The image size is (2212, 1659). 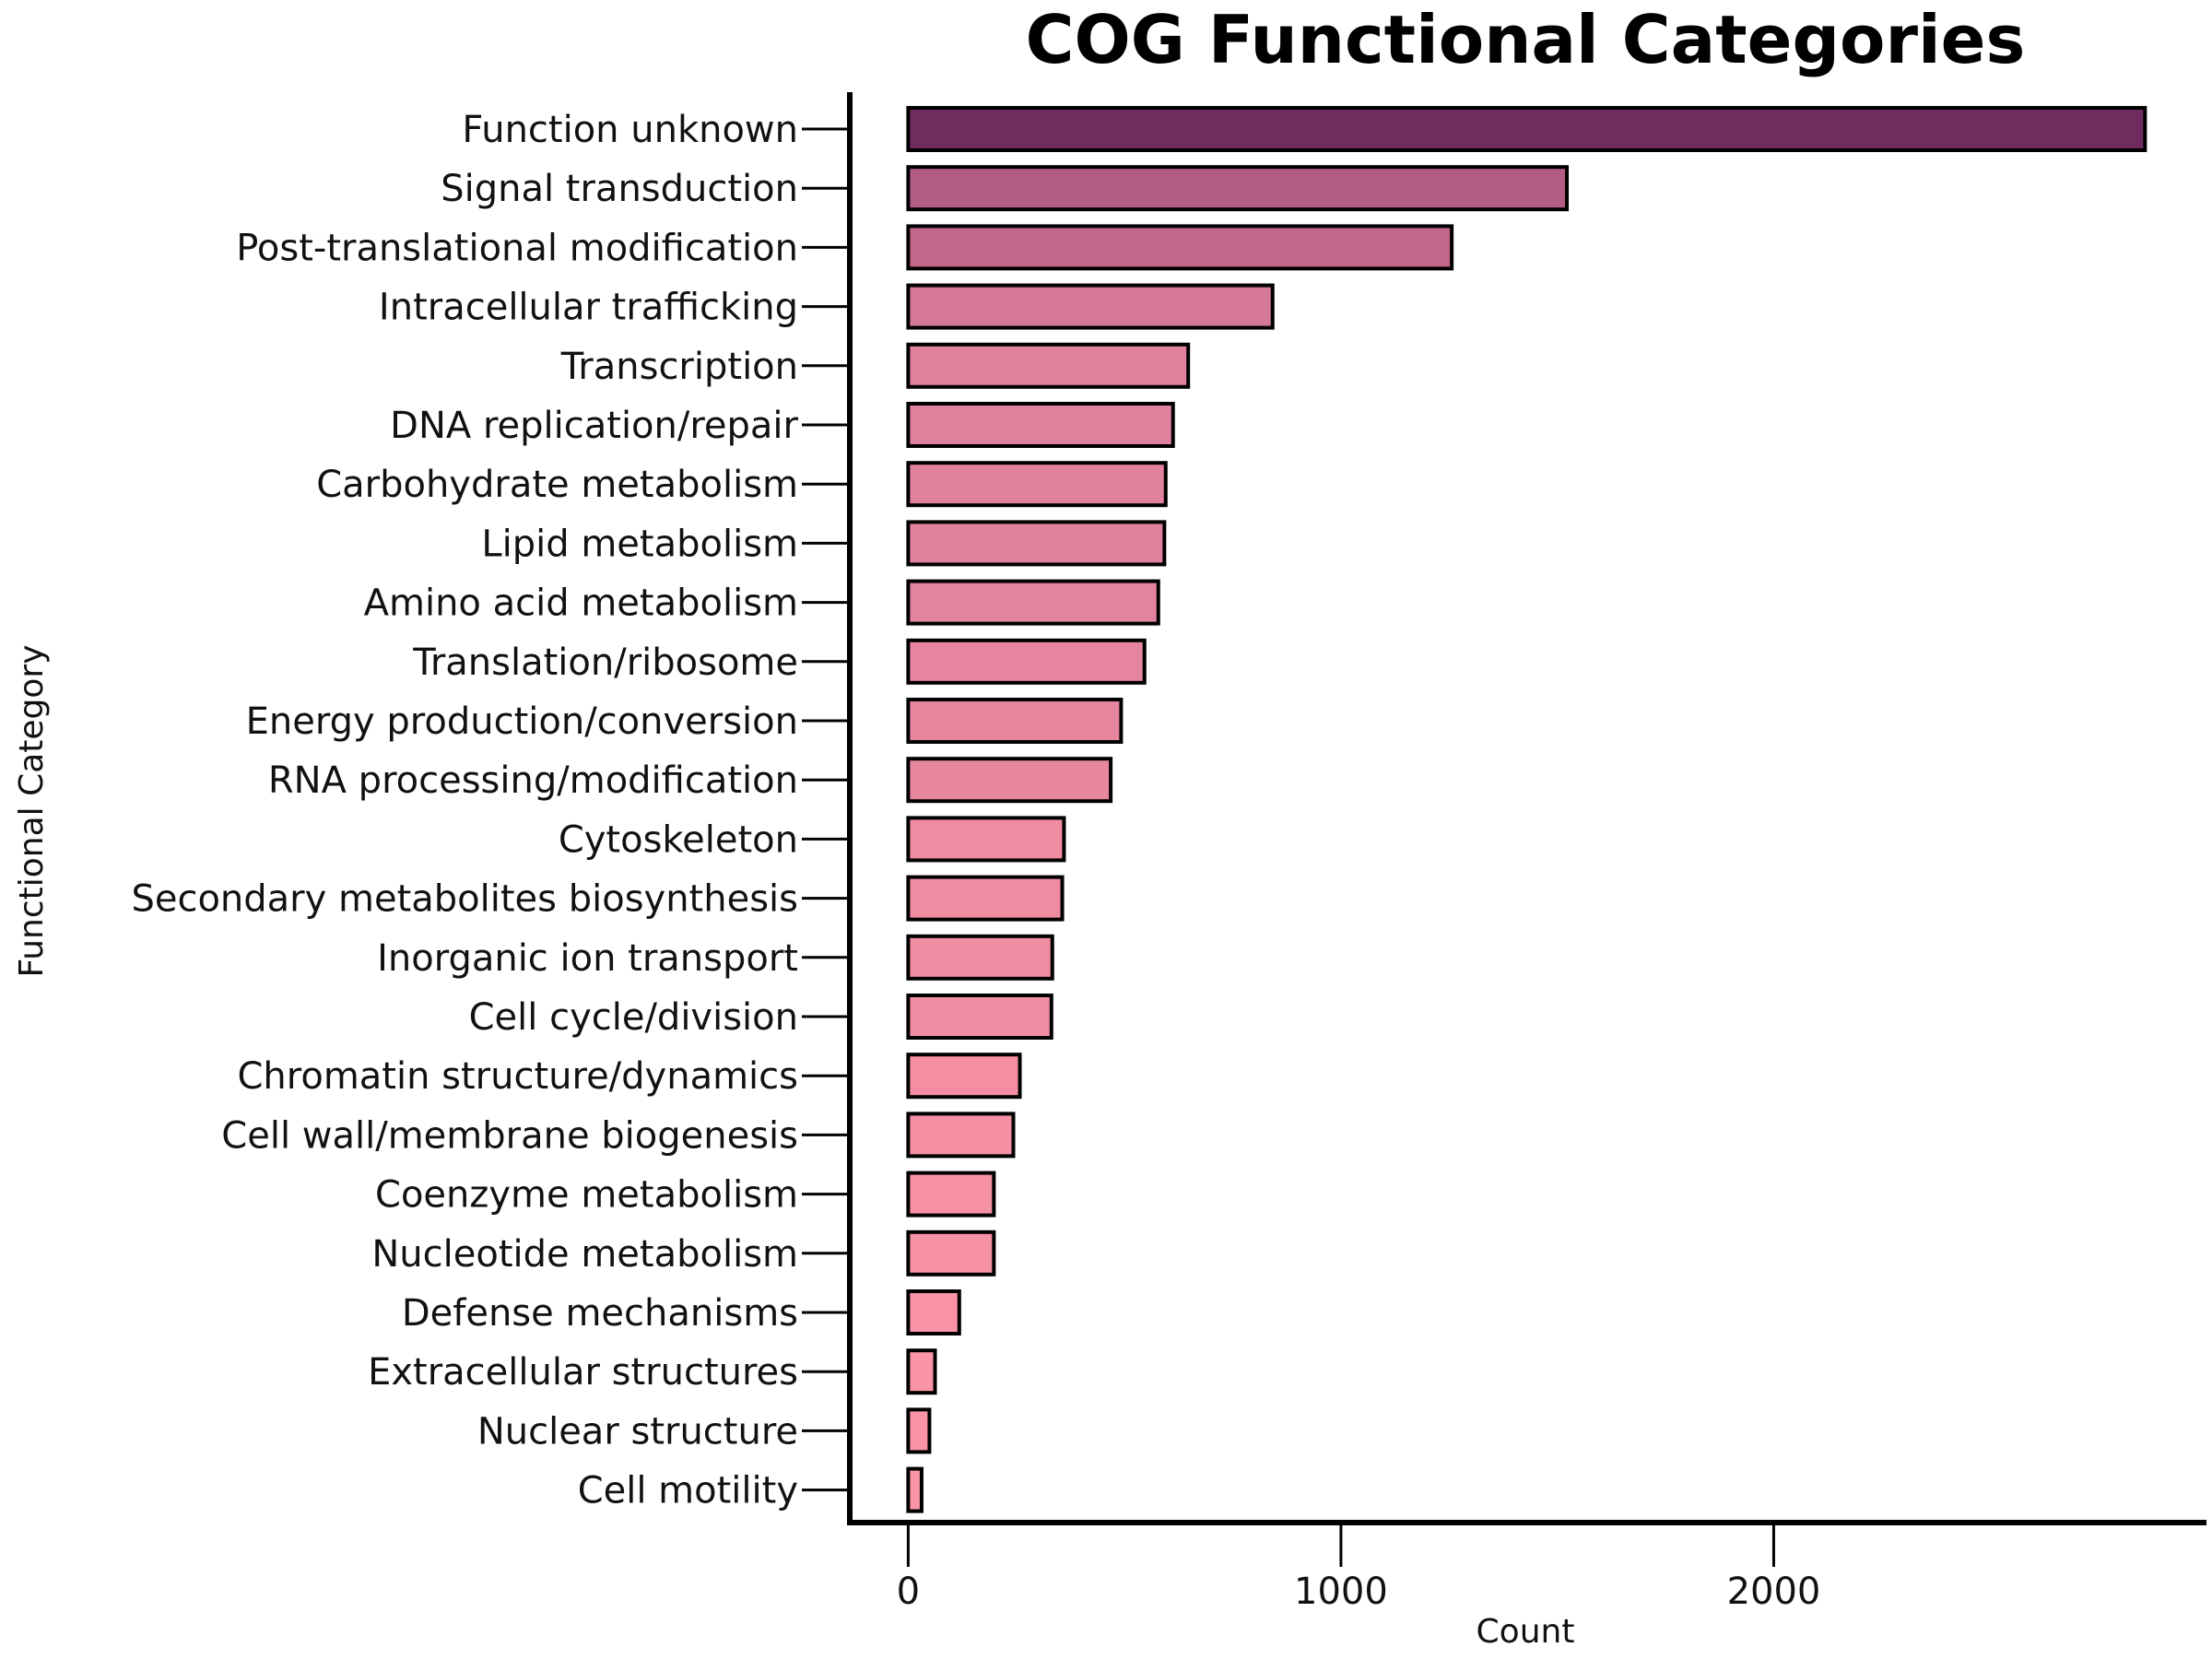 What do you see at coordinates (679, 367) in the screenshot?
I see `category-label-4: Transcription` at bounding box center [679, 367].